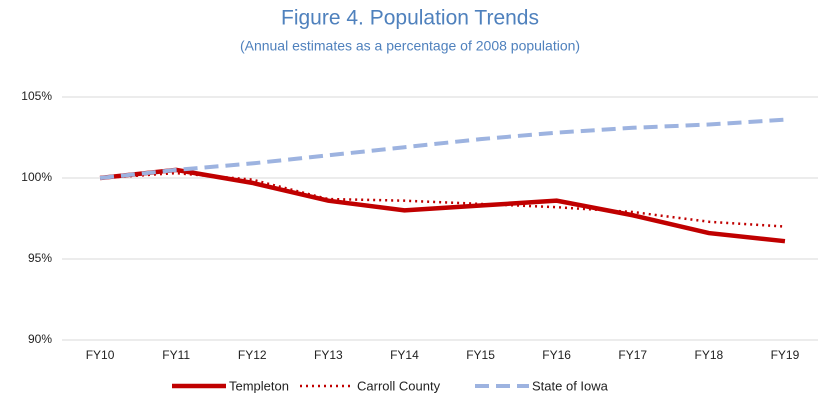 The height and width of the screenshot is (406, 828). I want to click on x-tick-label: FY14, so click(404, 355).